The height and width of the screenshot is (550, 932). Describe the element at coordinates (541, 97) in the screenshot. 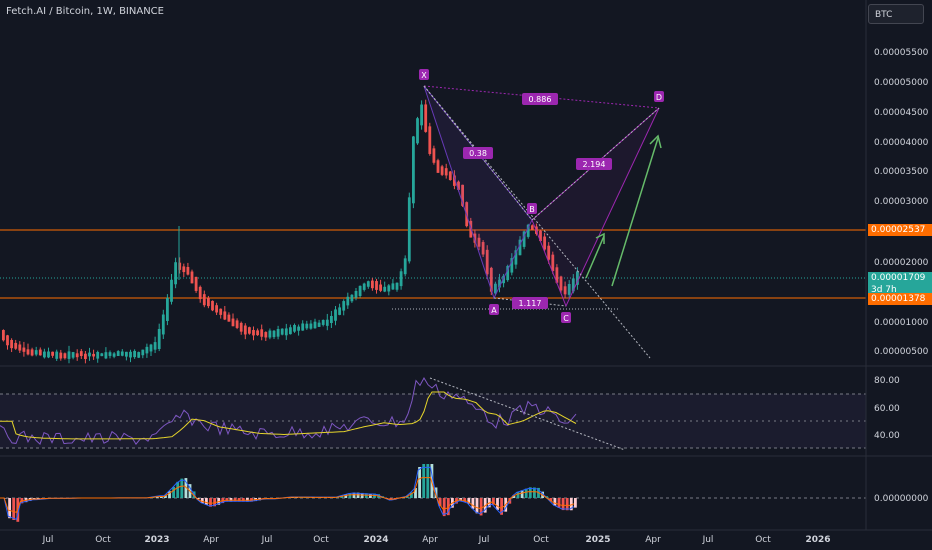

I see `pattern-xd-line` at that location.